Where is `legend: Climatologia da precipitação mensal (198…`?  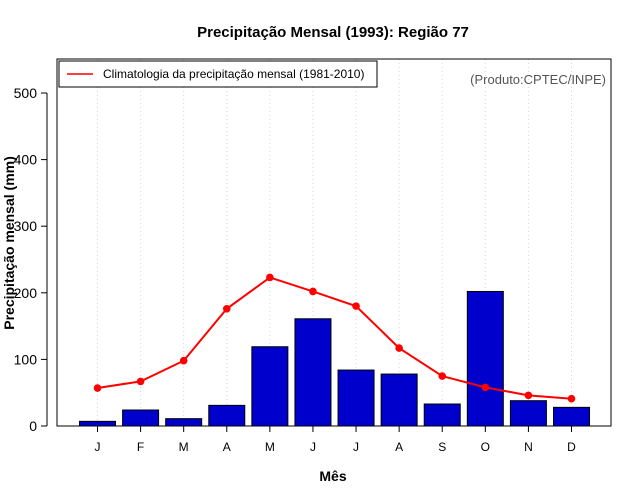
legend: Climatologia da precipitação mensal (198… is located at coordinates (218, 74).